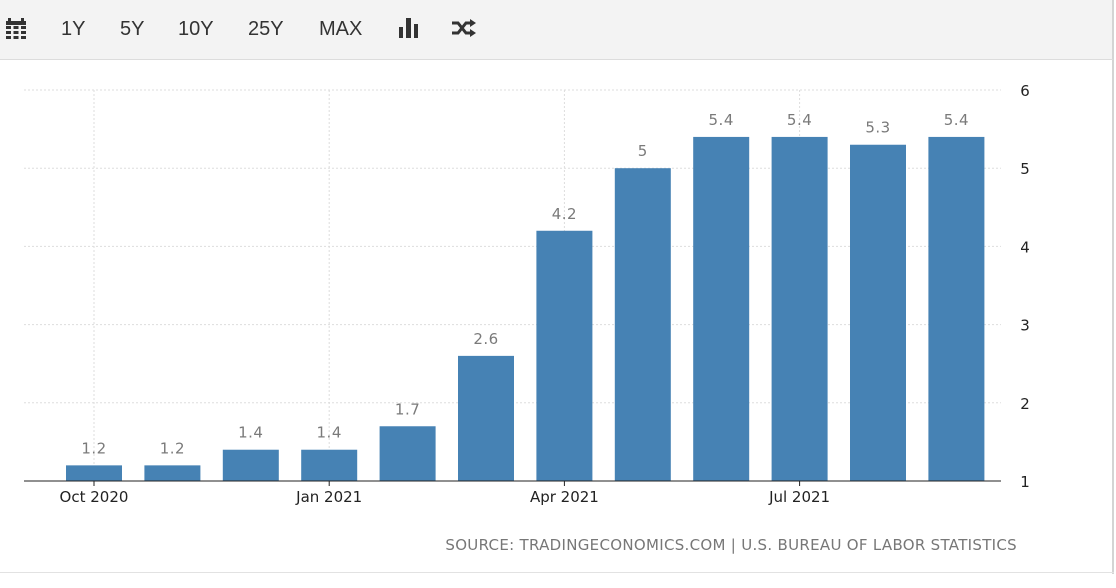  What do you see at coordinates (799, 497) in the screenshot?
I see `x-tick-label: Jul 2021` at bounding box center [799, 497].